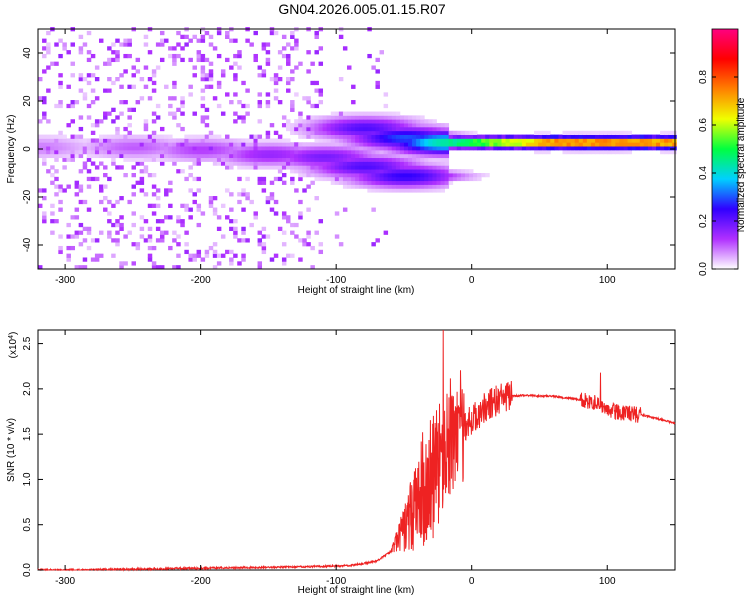 The image size is (750, 600). What do you see at coordinates (607, 280) in the screenshot?
I see `spectrogram-x-tick-label: 100` at bounding box center [607, 280].